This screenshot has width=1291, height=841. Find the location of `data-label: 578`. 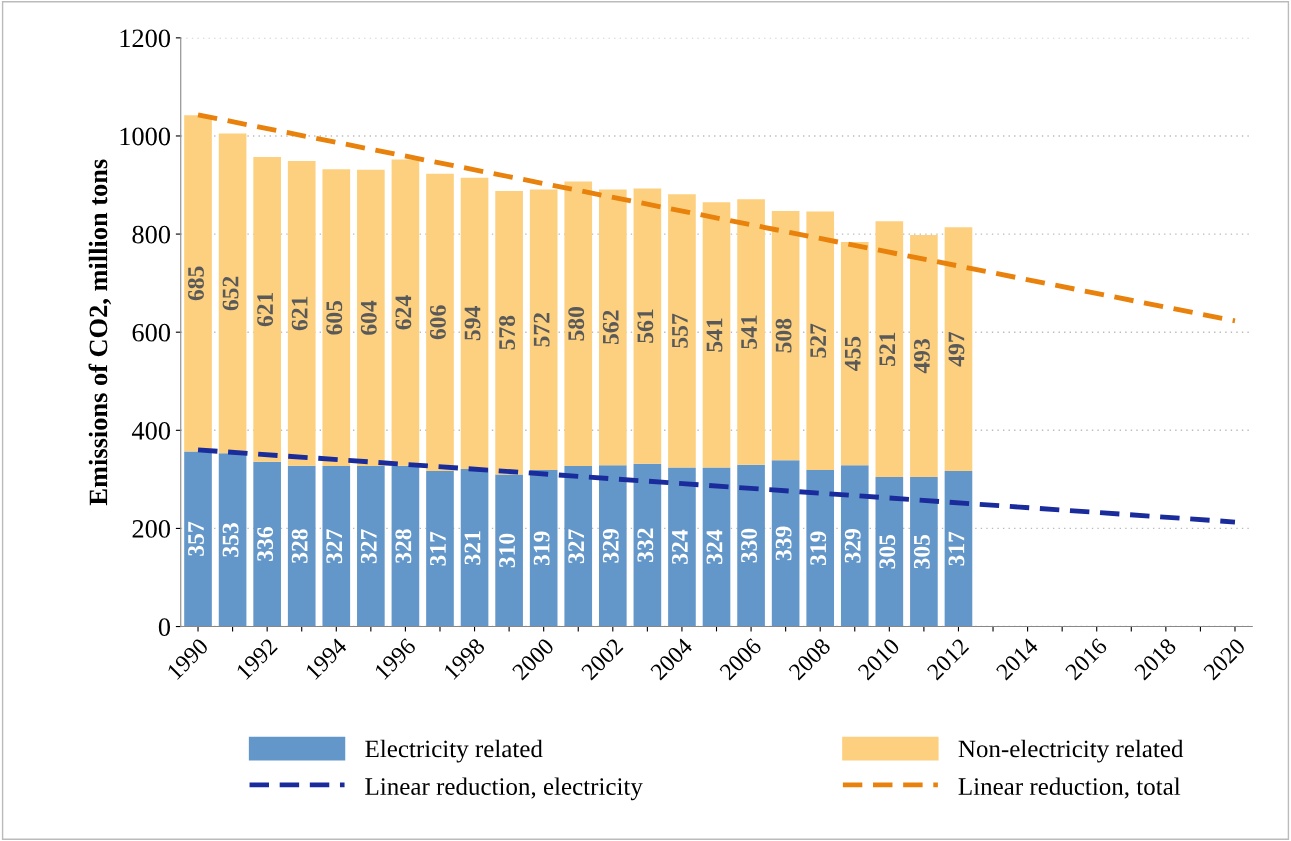

data-label: 578 is located at coordinates (507, 332).